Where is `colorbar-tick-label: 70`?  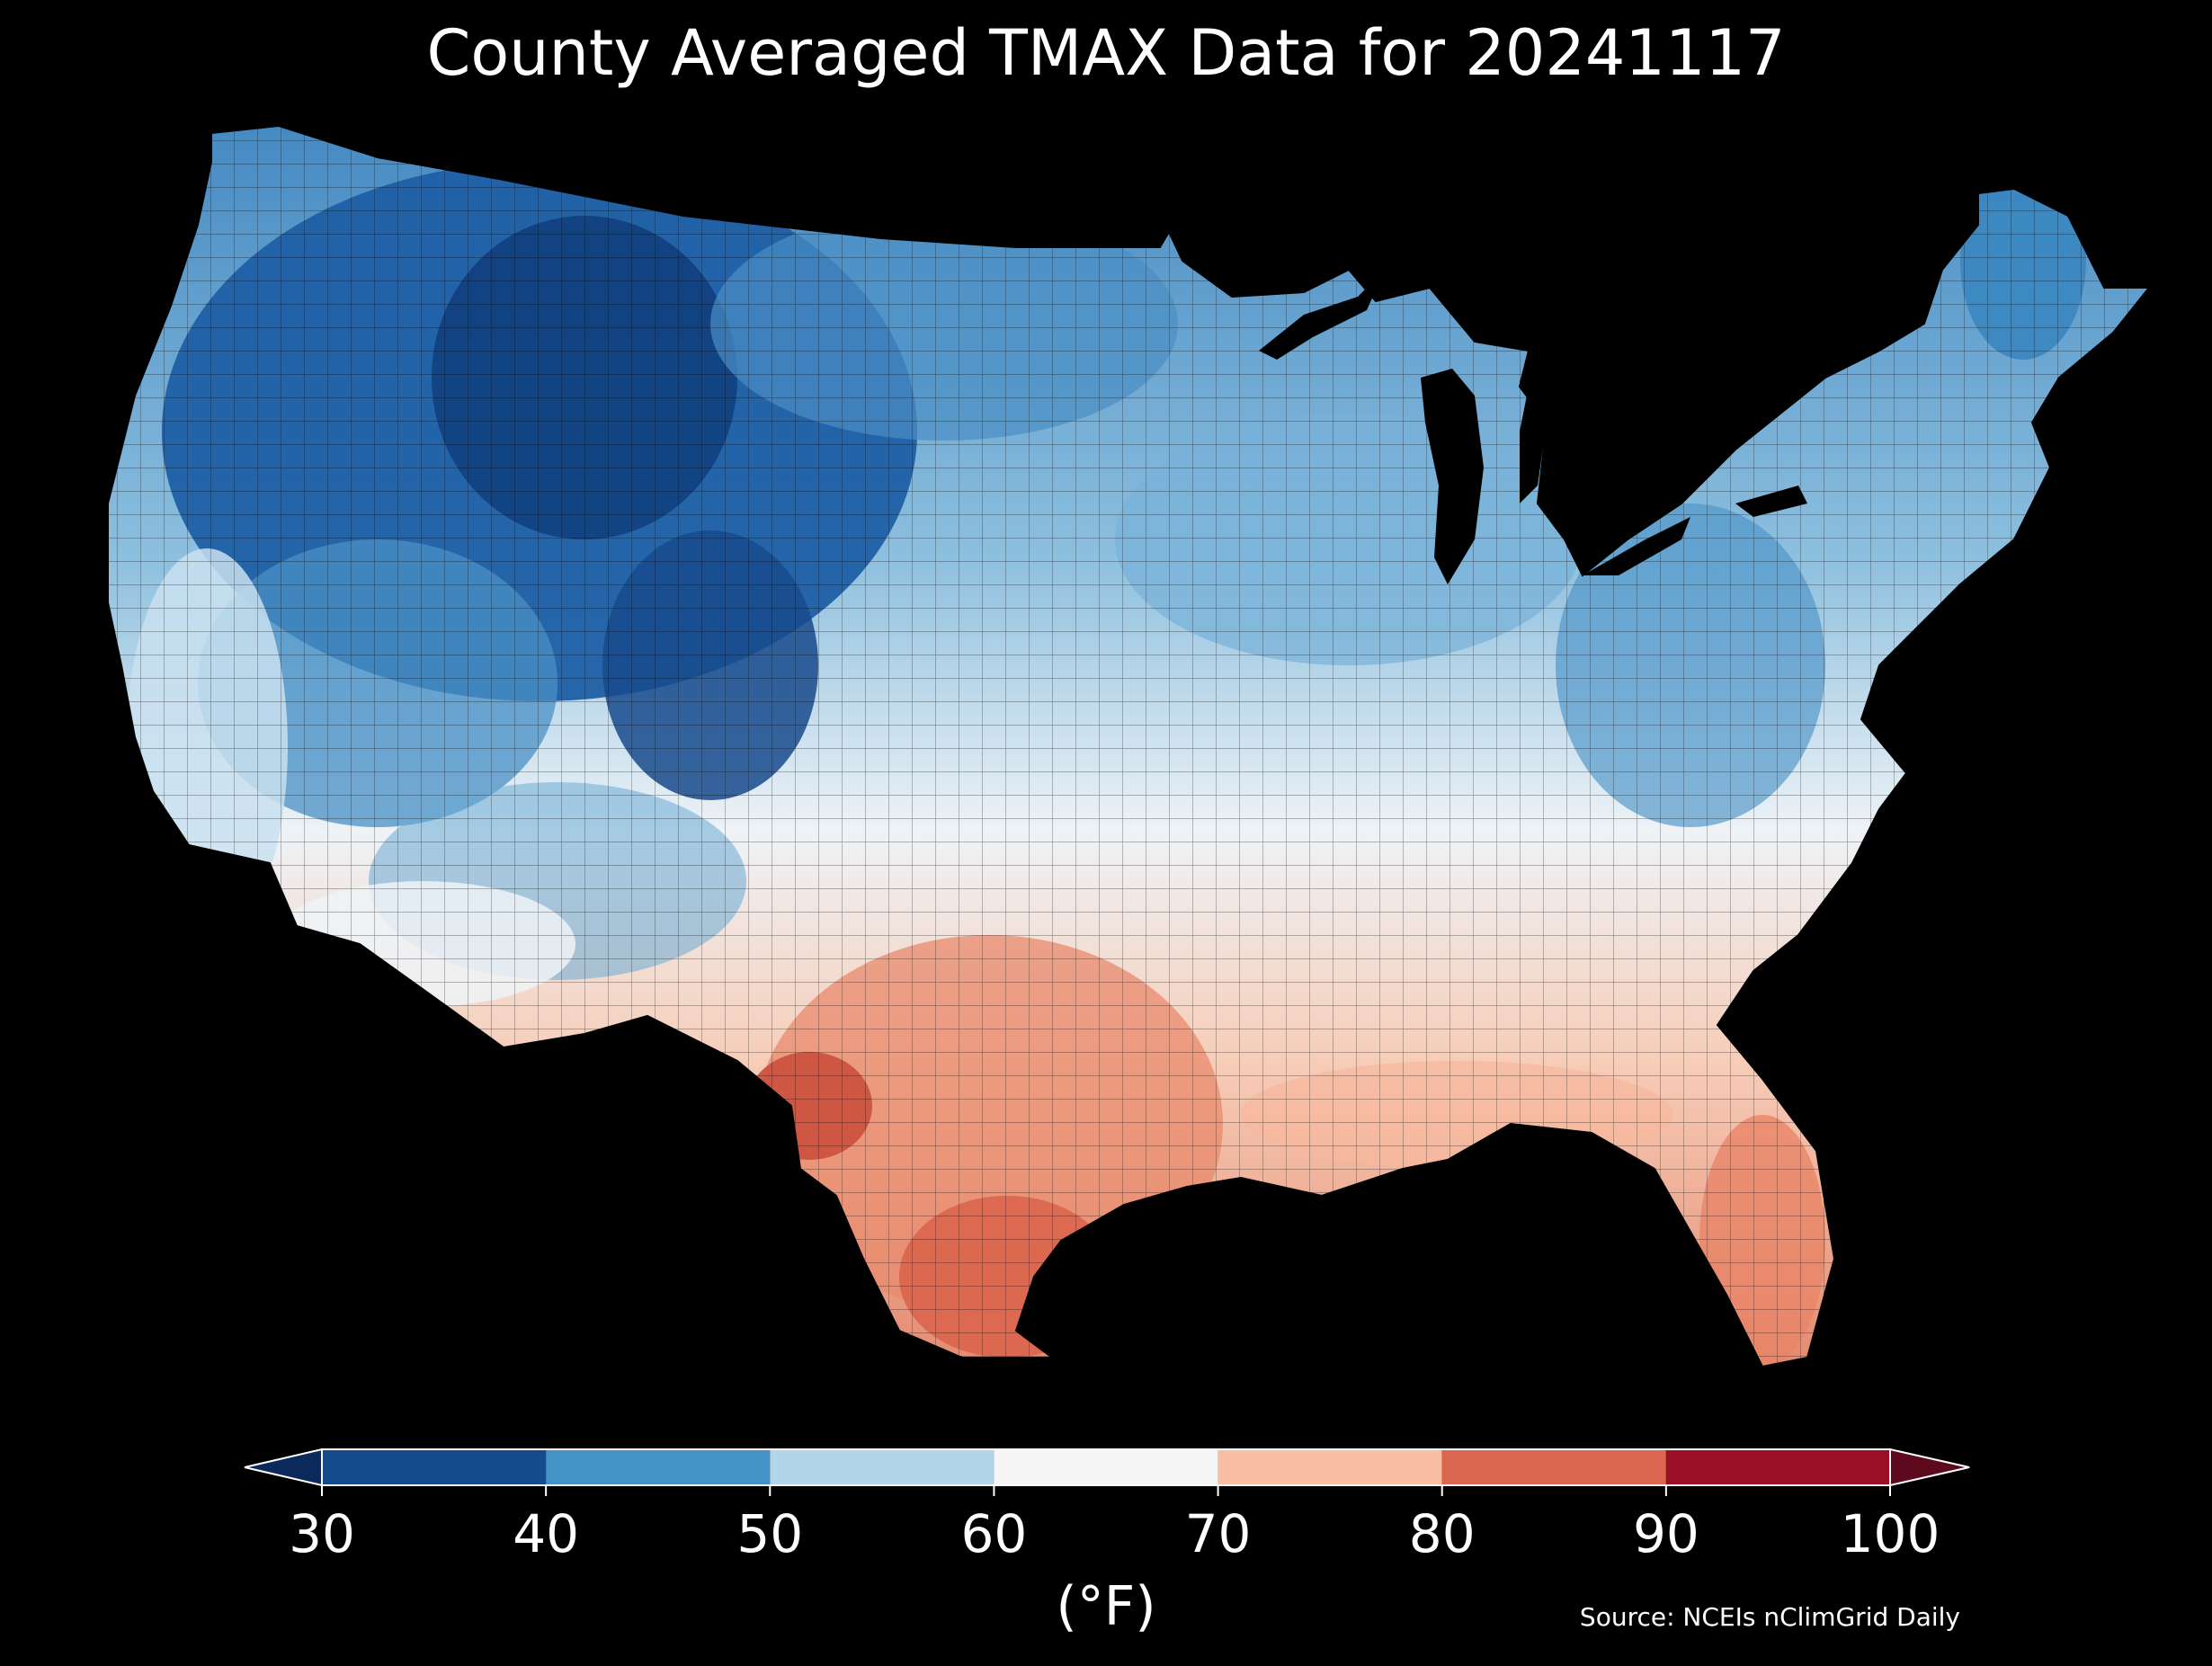
colorbar-tick-label: 70 is located at coordinates (1218, 1533).